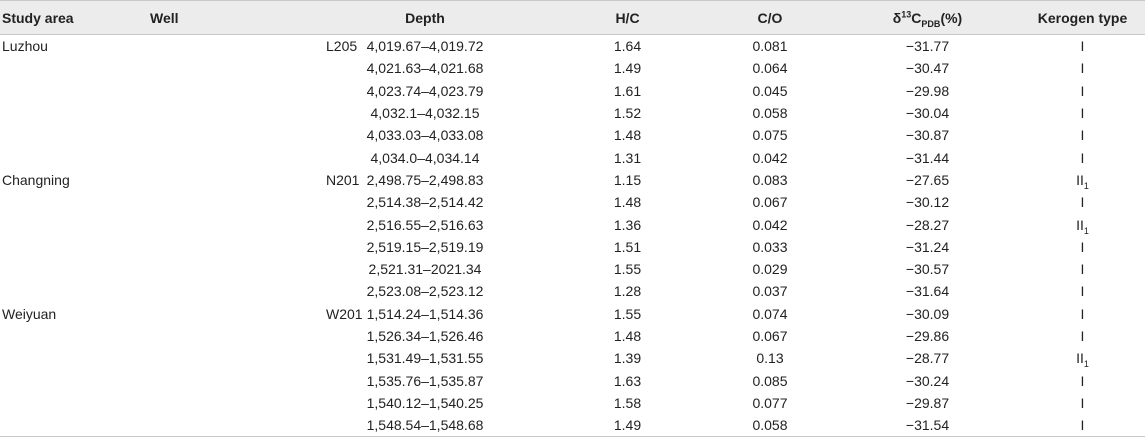 The height and width of the screenshot is (444, 1145). I want to click on cell-depth: 4,032.1–4,032.15, so click(425, 113).